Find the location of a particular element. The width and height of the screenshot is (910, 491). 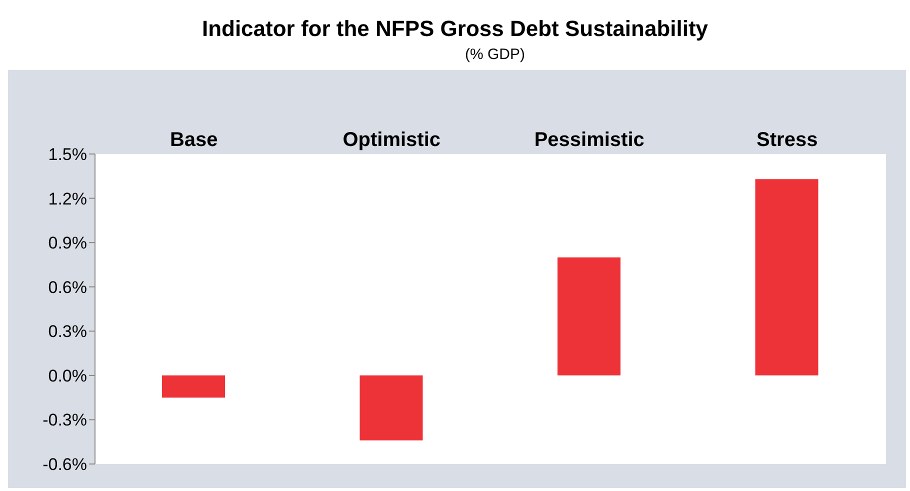

y-tick-label: -0.6% is located at coordinates (64, 464).